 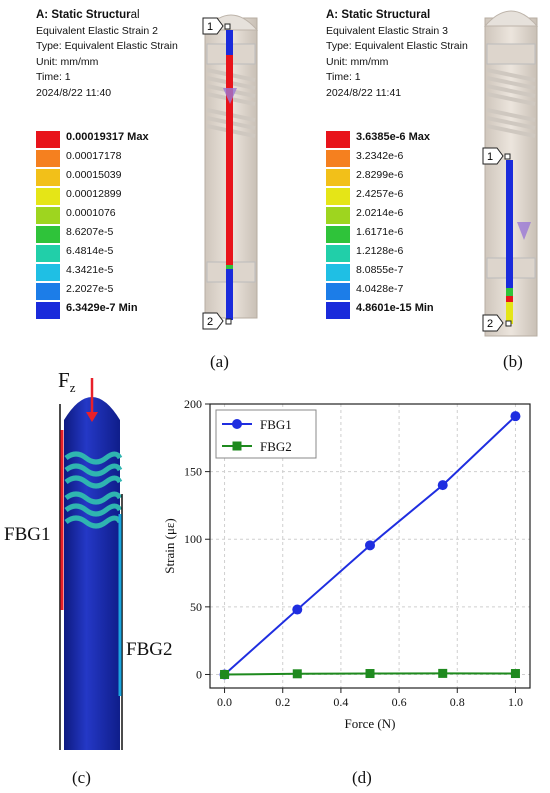 What do you see at coordinates (107, 137) in the screenshot?
I see `legend-label: 0.00019317 Max` at bounding box center [107, 137].